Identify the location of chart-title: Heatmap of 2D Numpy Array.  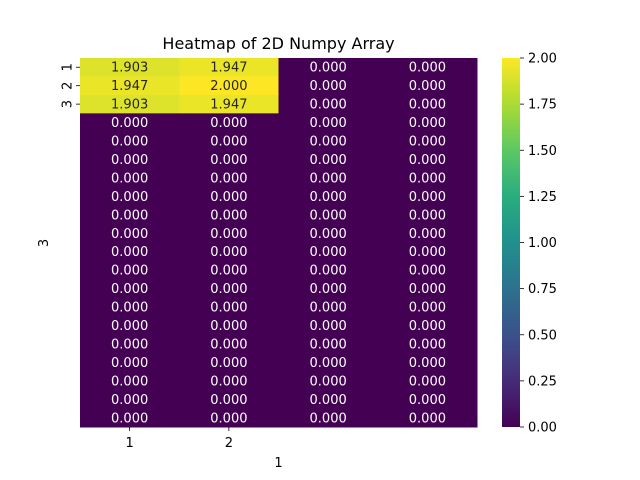
(278, 43).